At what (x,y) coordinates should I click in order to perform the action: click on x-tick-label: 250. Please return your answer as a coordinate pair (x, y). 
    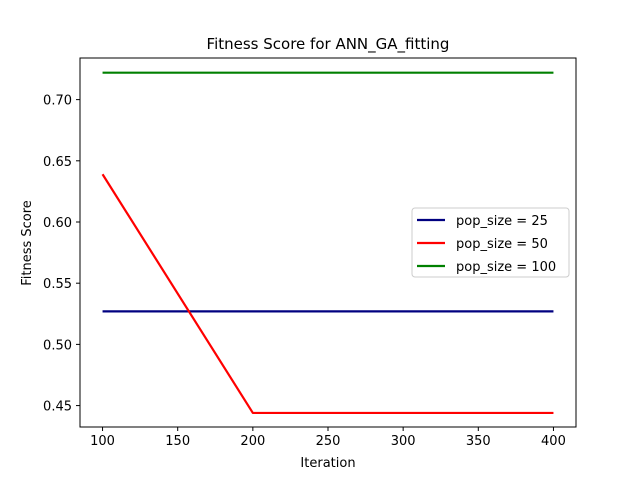
    Looking at the image, I should click on (328, 441).